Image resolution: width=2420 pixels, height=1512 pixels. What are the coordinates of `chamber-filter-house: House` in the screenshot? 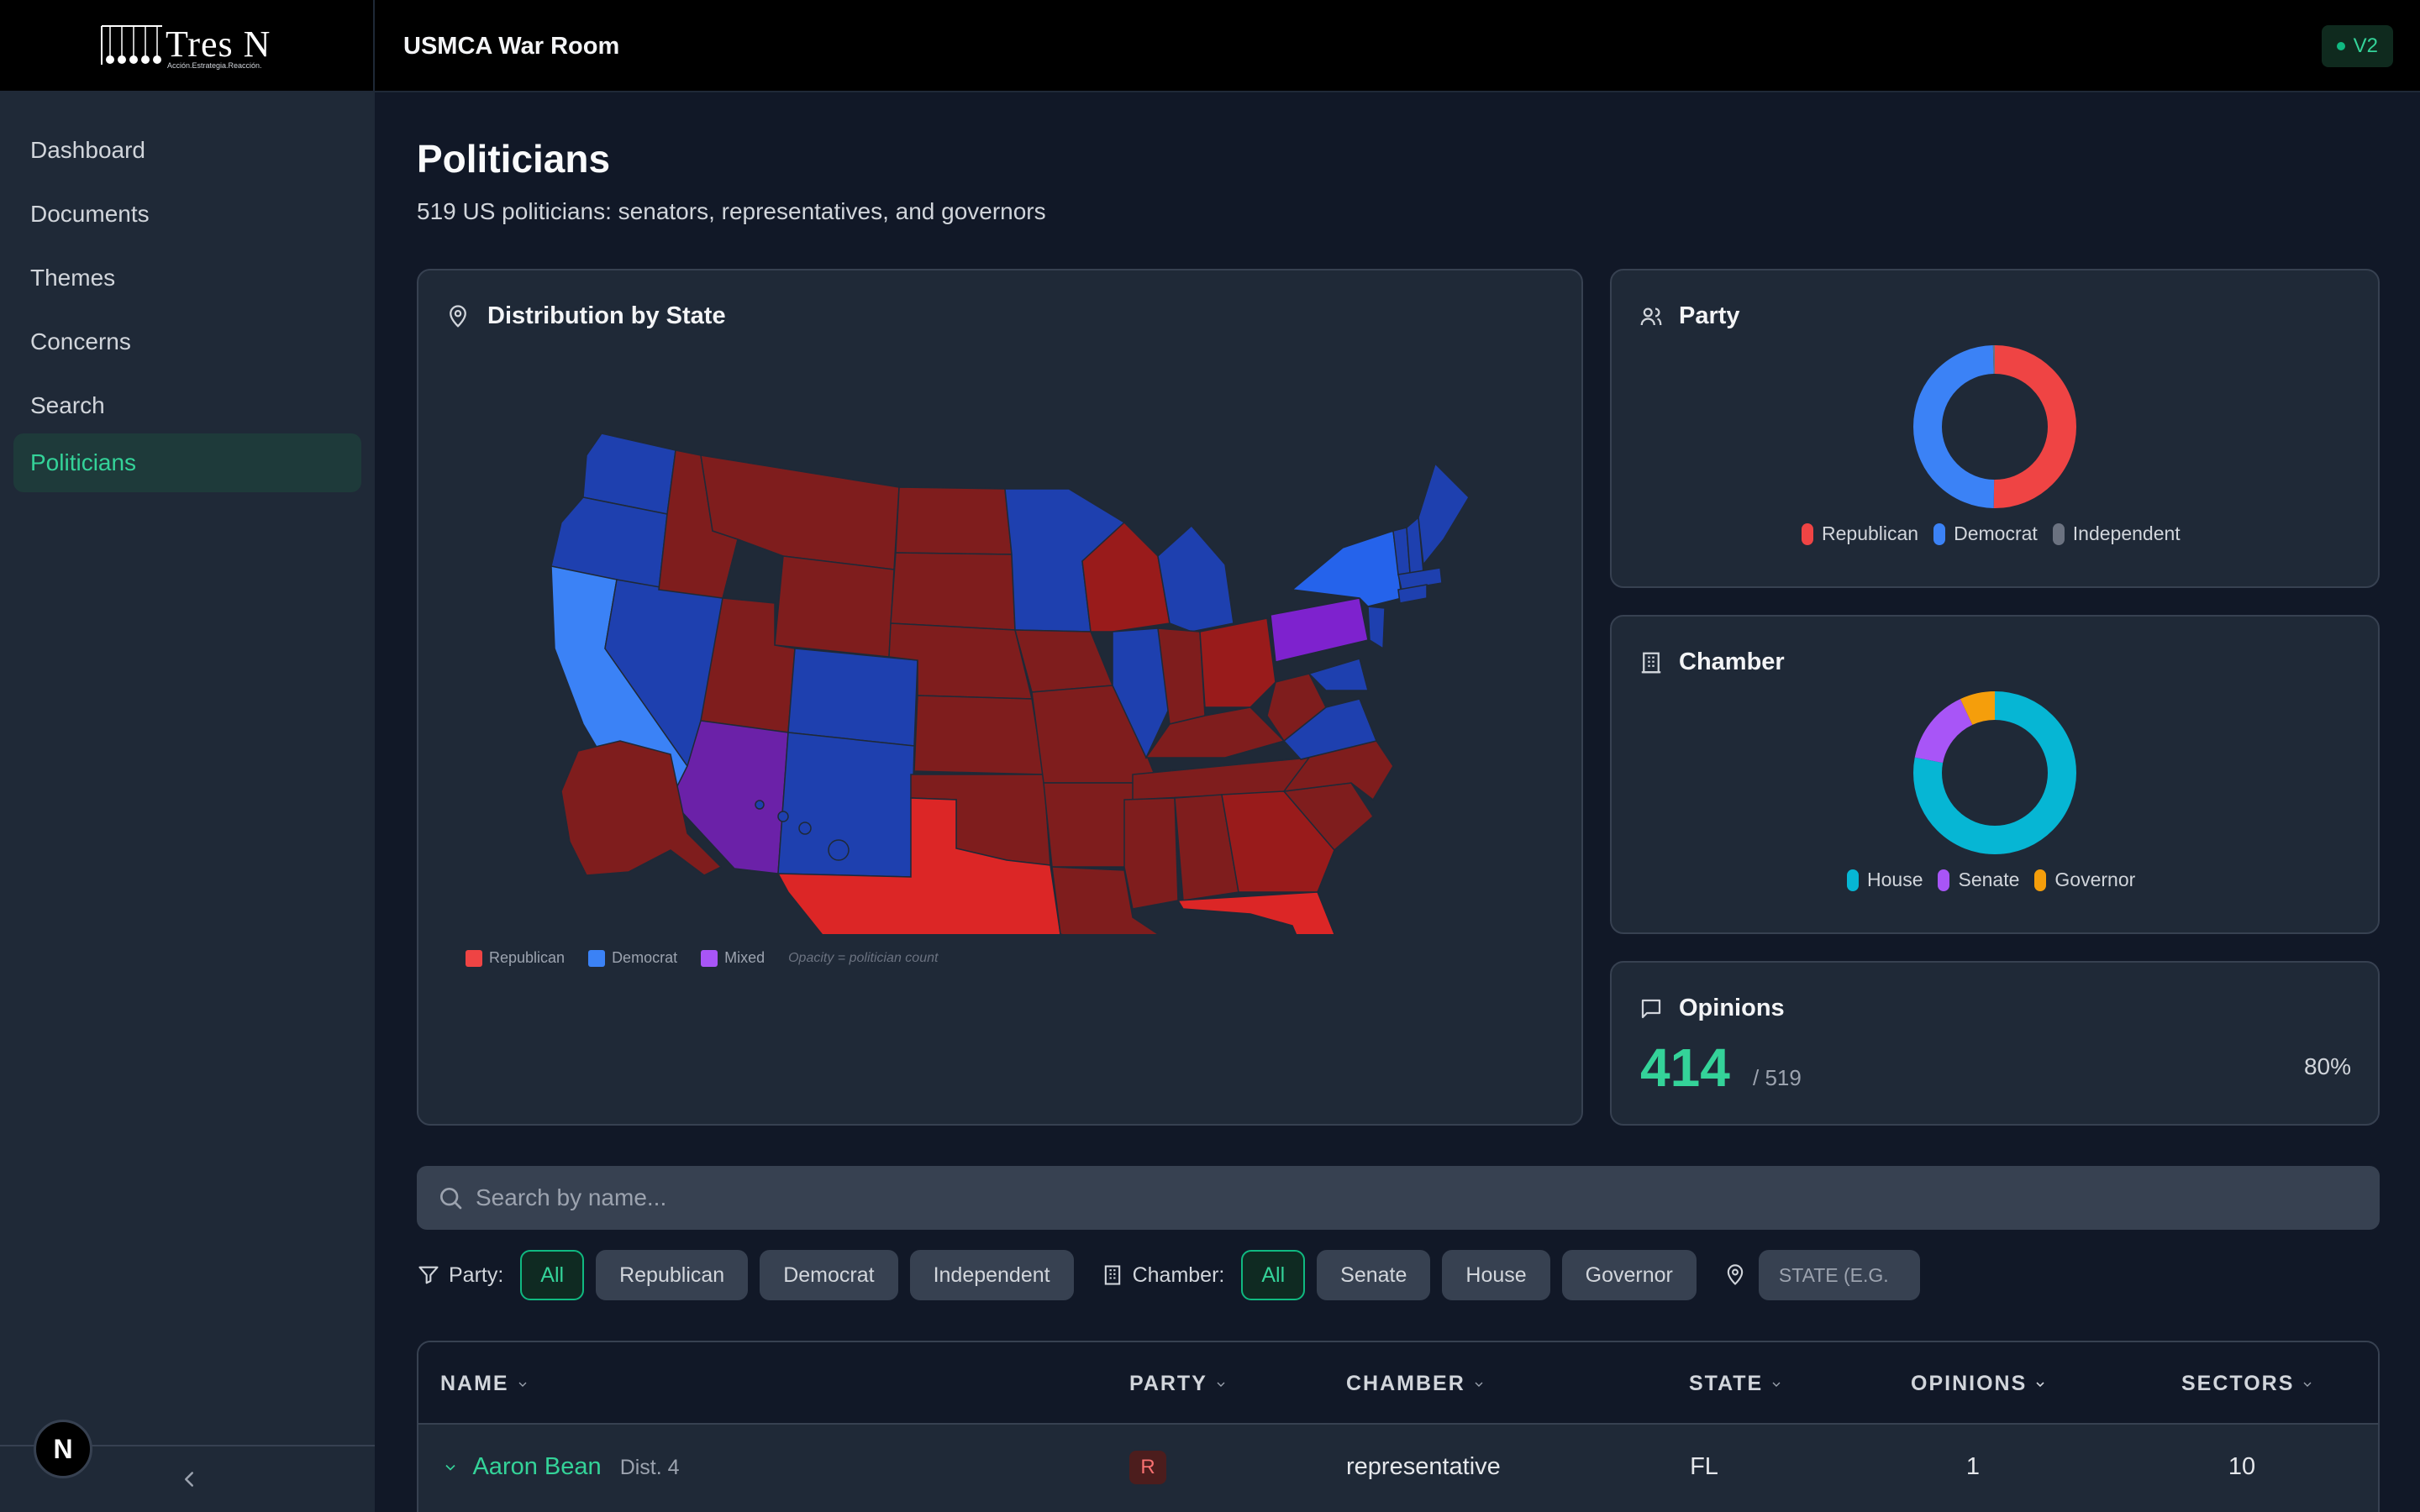 It's located at (1496, 1275).